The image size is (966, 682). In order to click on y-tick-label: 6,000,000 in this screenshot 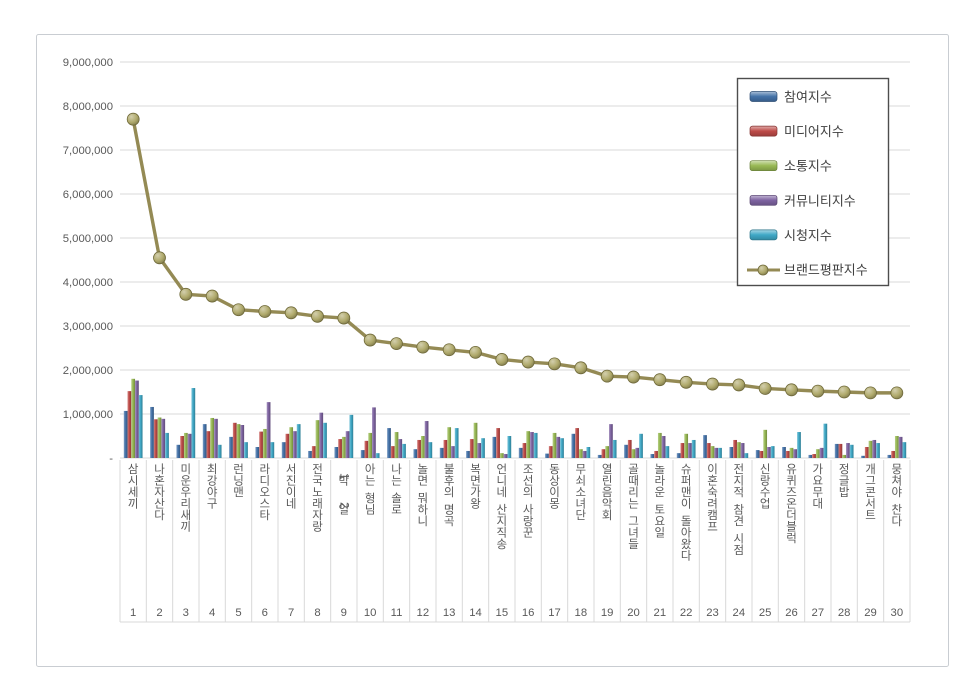, I will do `click(88, 195)`.